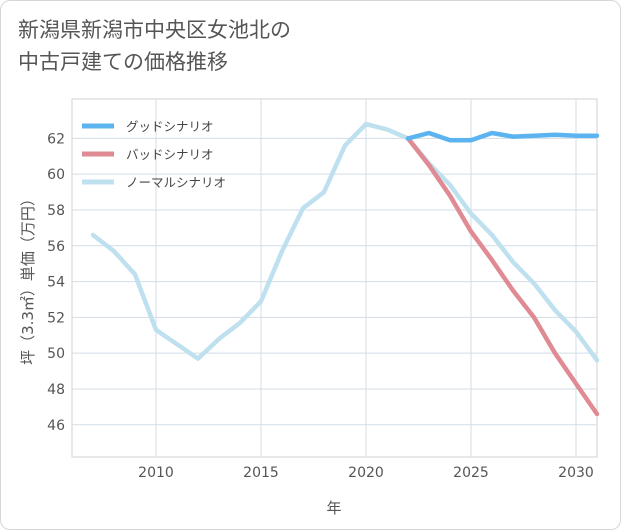 This screenshot has height=530, width=621. What do you see at coordinates (56, 139) in the screenshot?
I see `y-tick-label: 62` at bounding box center [56, 139].